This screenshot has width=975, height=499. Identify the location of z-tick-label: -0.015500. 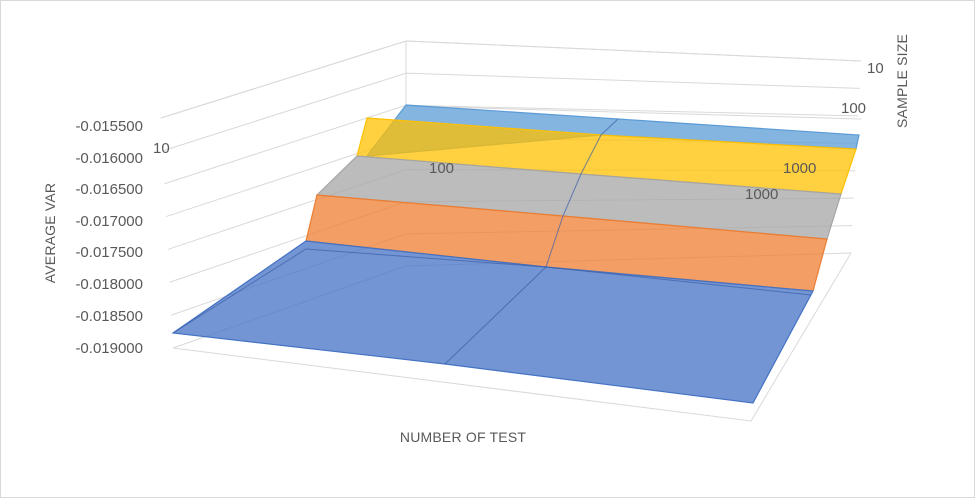
(109, 126).